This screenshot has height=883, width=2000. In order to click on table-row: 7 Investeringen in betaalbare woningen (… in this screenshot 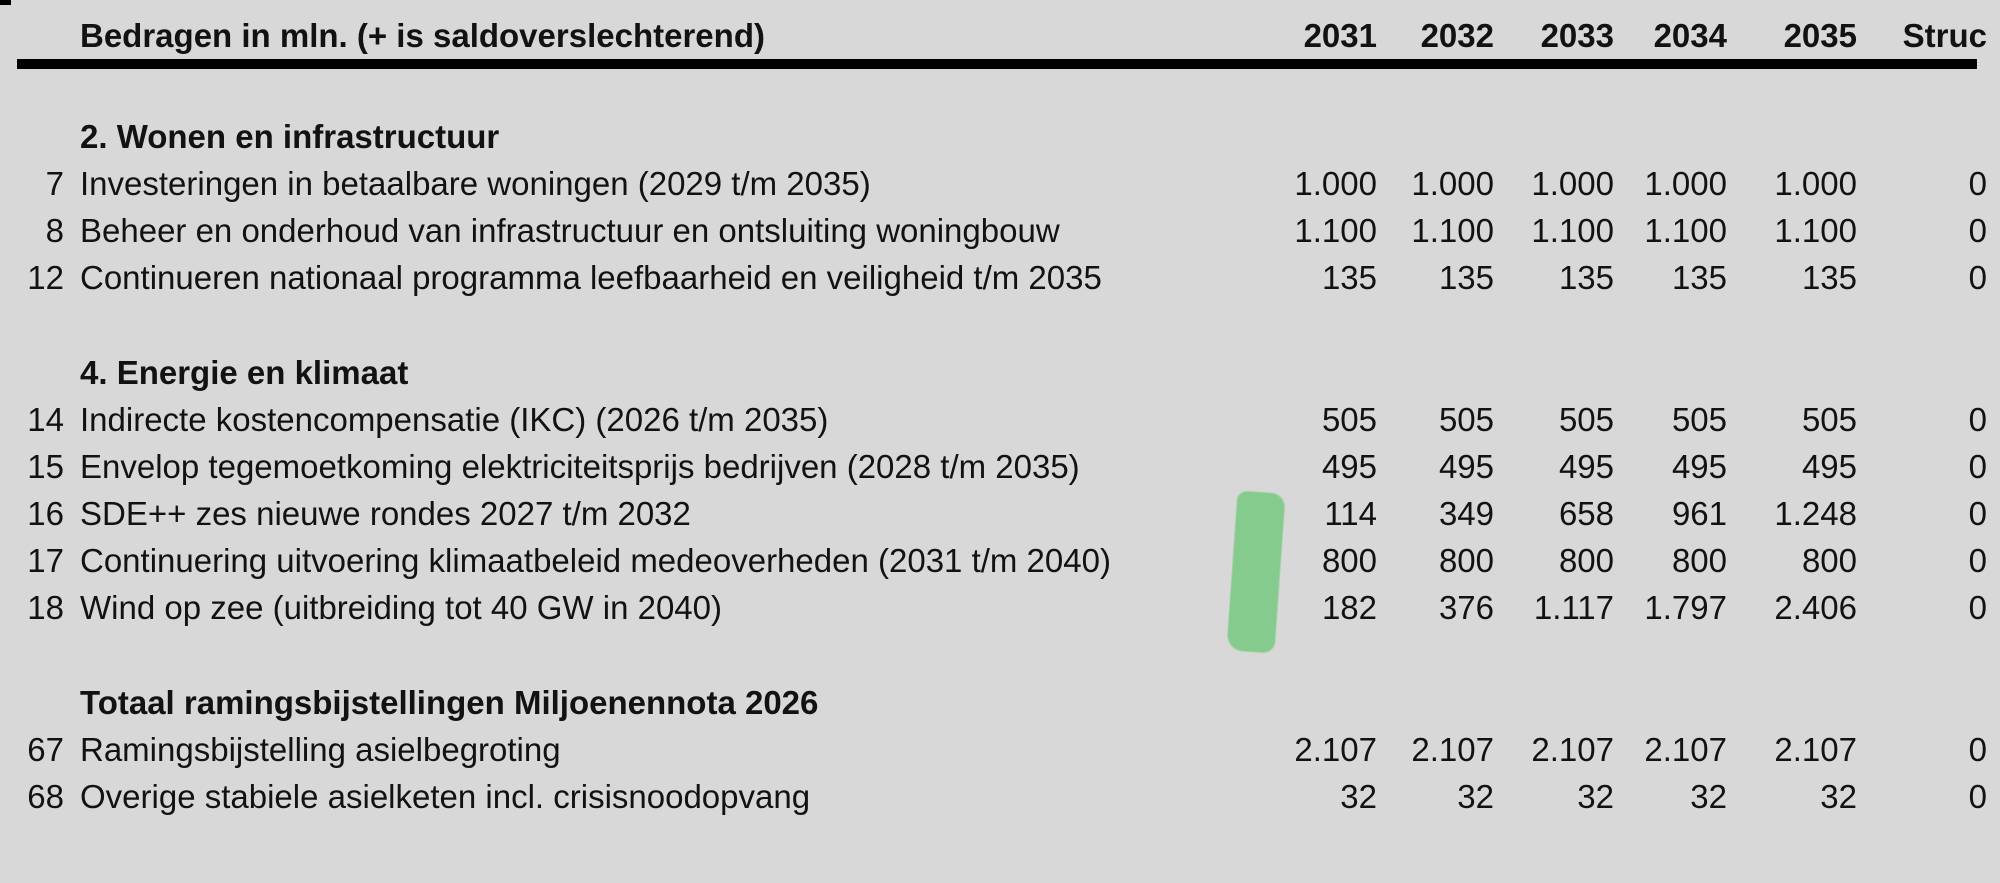, I will do `click(1000, 183)`.